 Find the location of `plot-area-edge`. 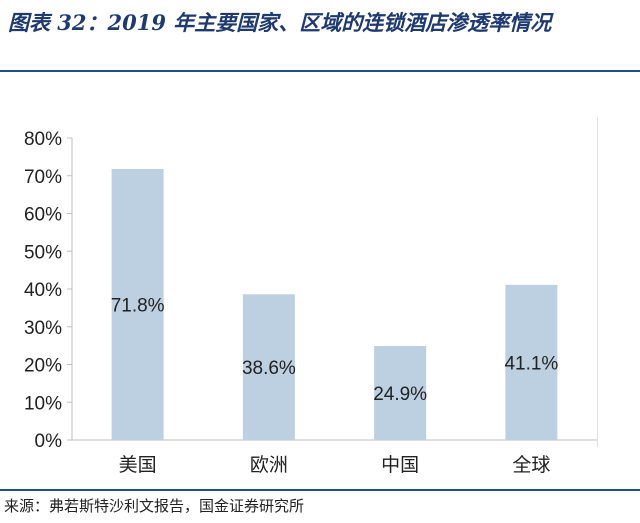

plot-area-edge is located at coordinates (597, 282).